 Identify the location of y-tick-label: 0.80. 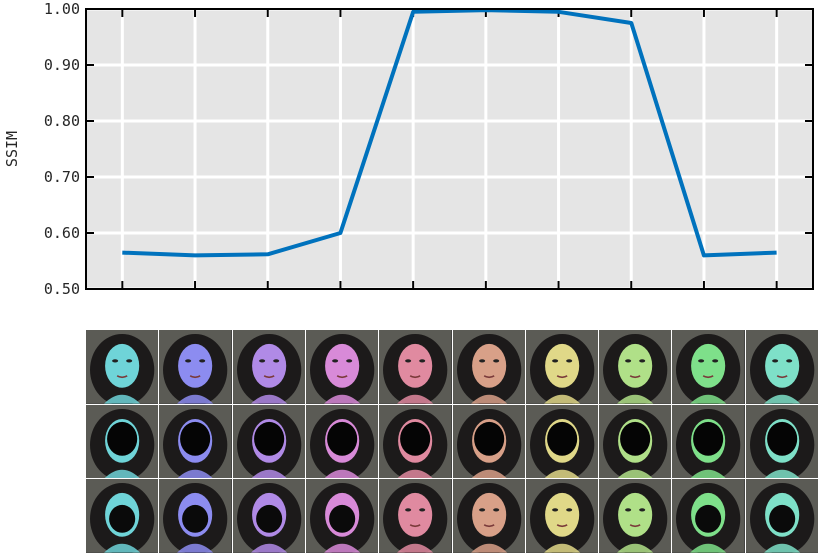
(62, 121).